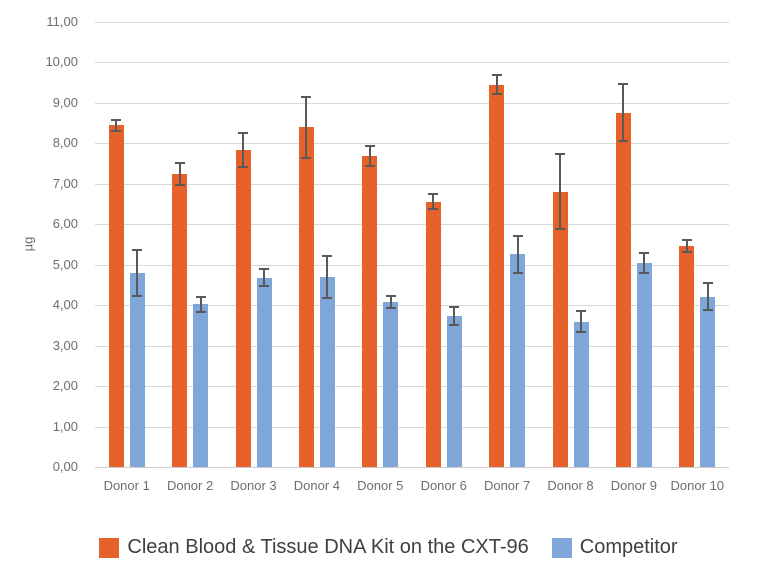 The image size is (777, 578). Describe the element at coordinates (570, 485) in the screenshot. I see `x-tick-label-donor-8: Donor 8` at that location.